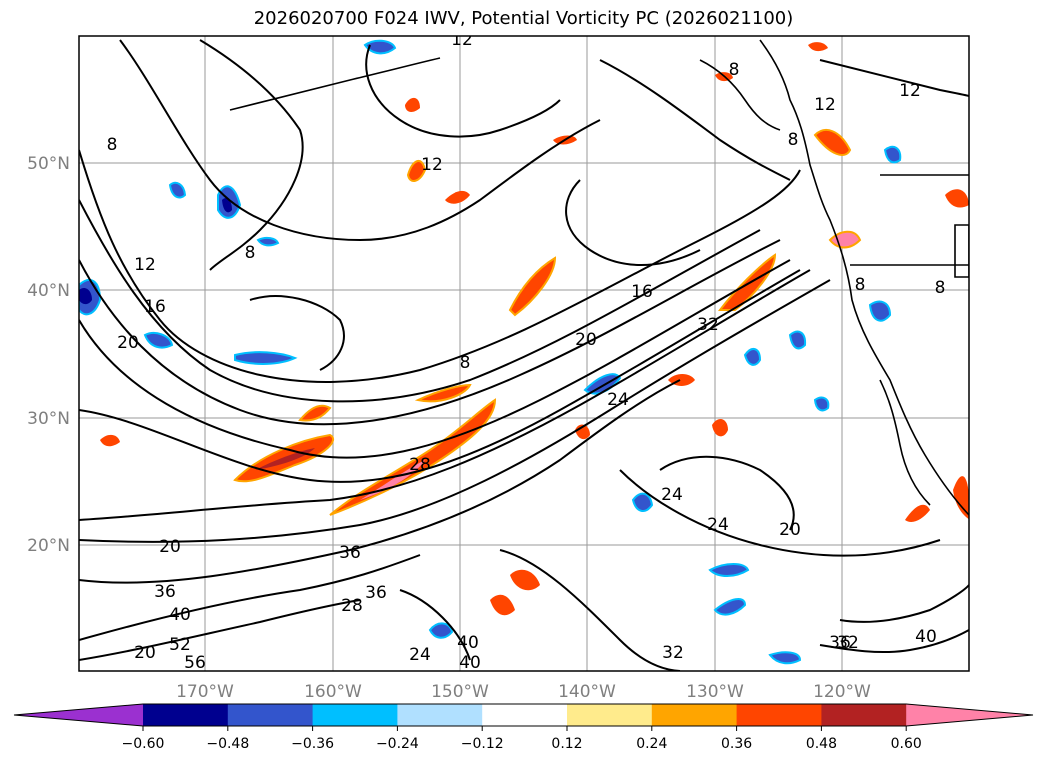  Describe the element at coordinates (143, 744) in the screenshot. I see `colorbar-tick-label: −0.60` at that location.